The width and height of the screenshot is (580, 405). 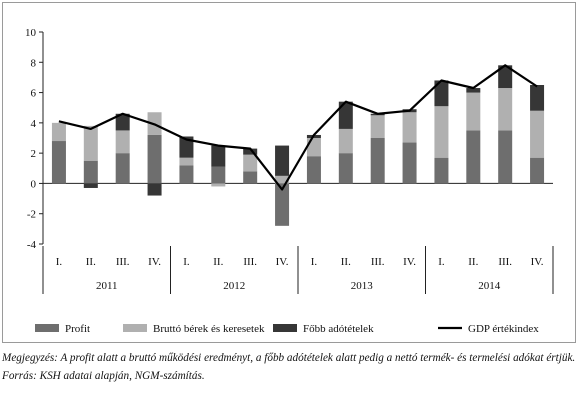 I want to click on year-label: 2013, so click(x=362, y=286).